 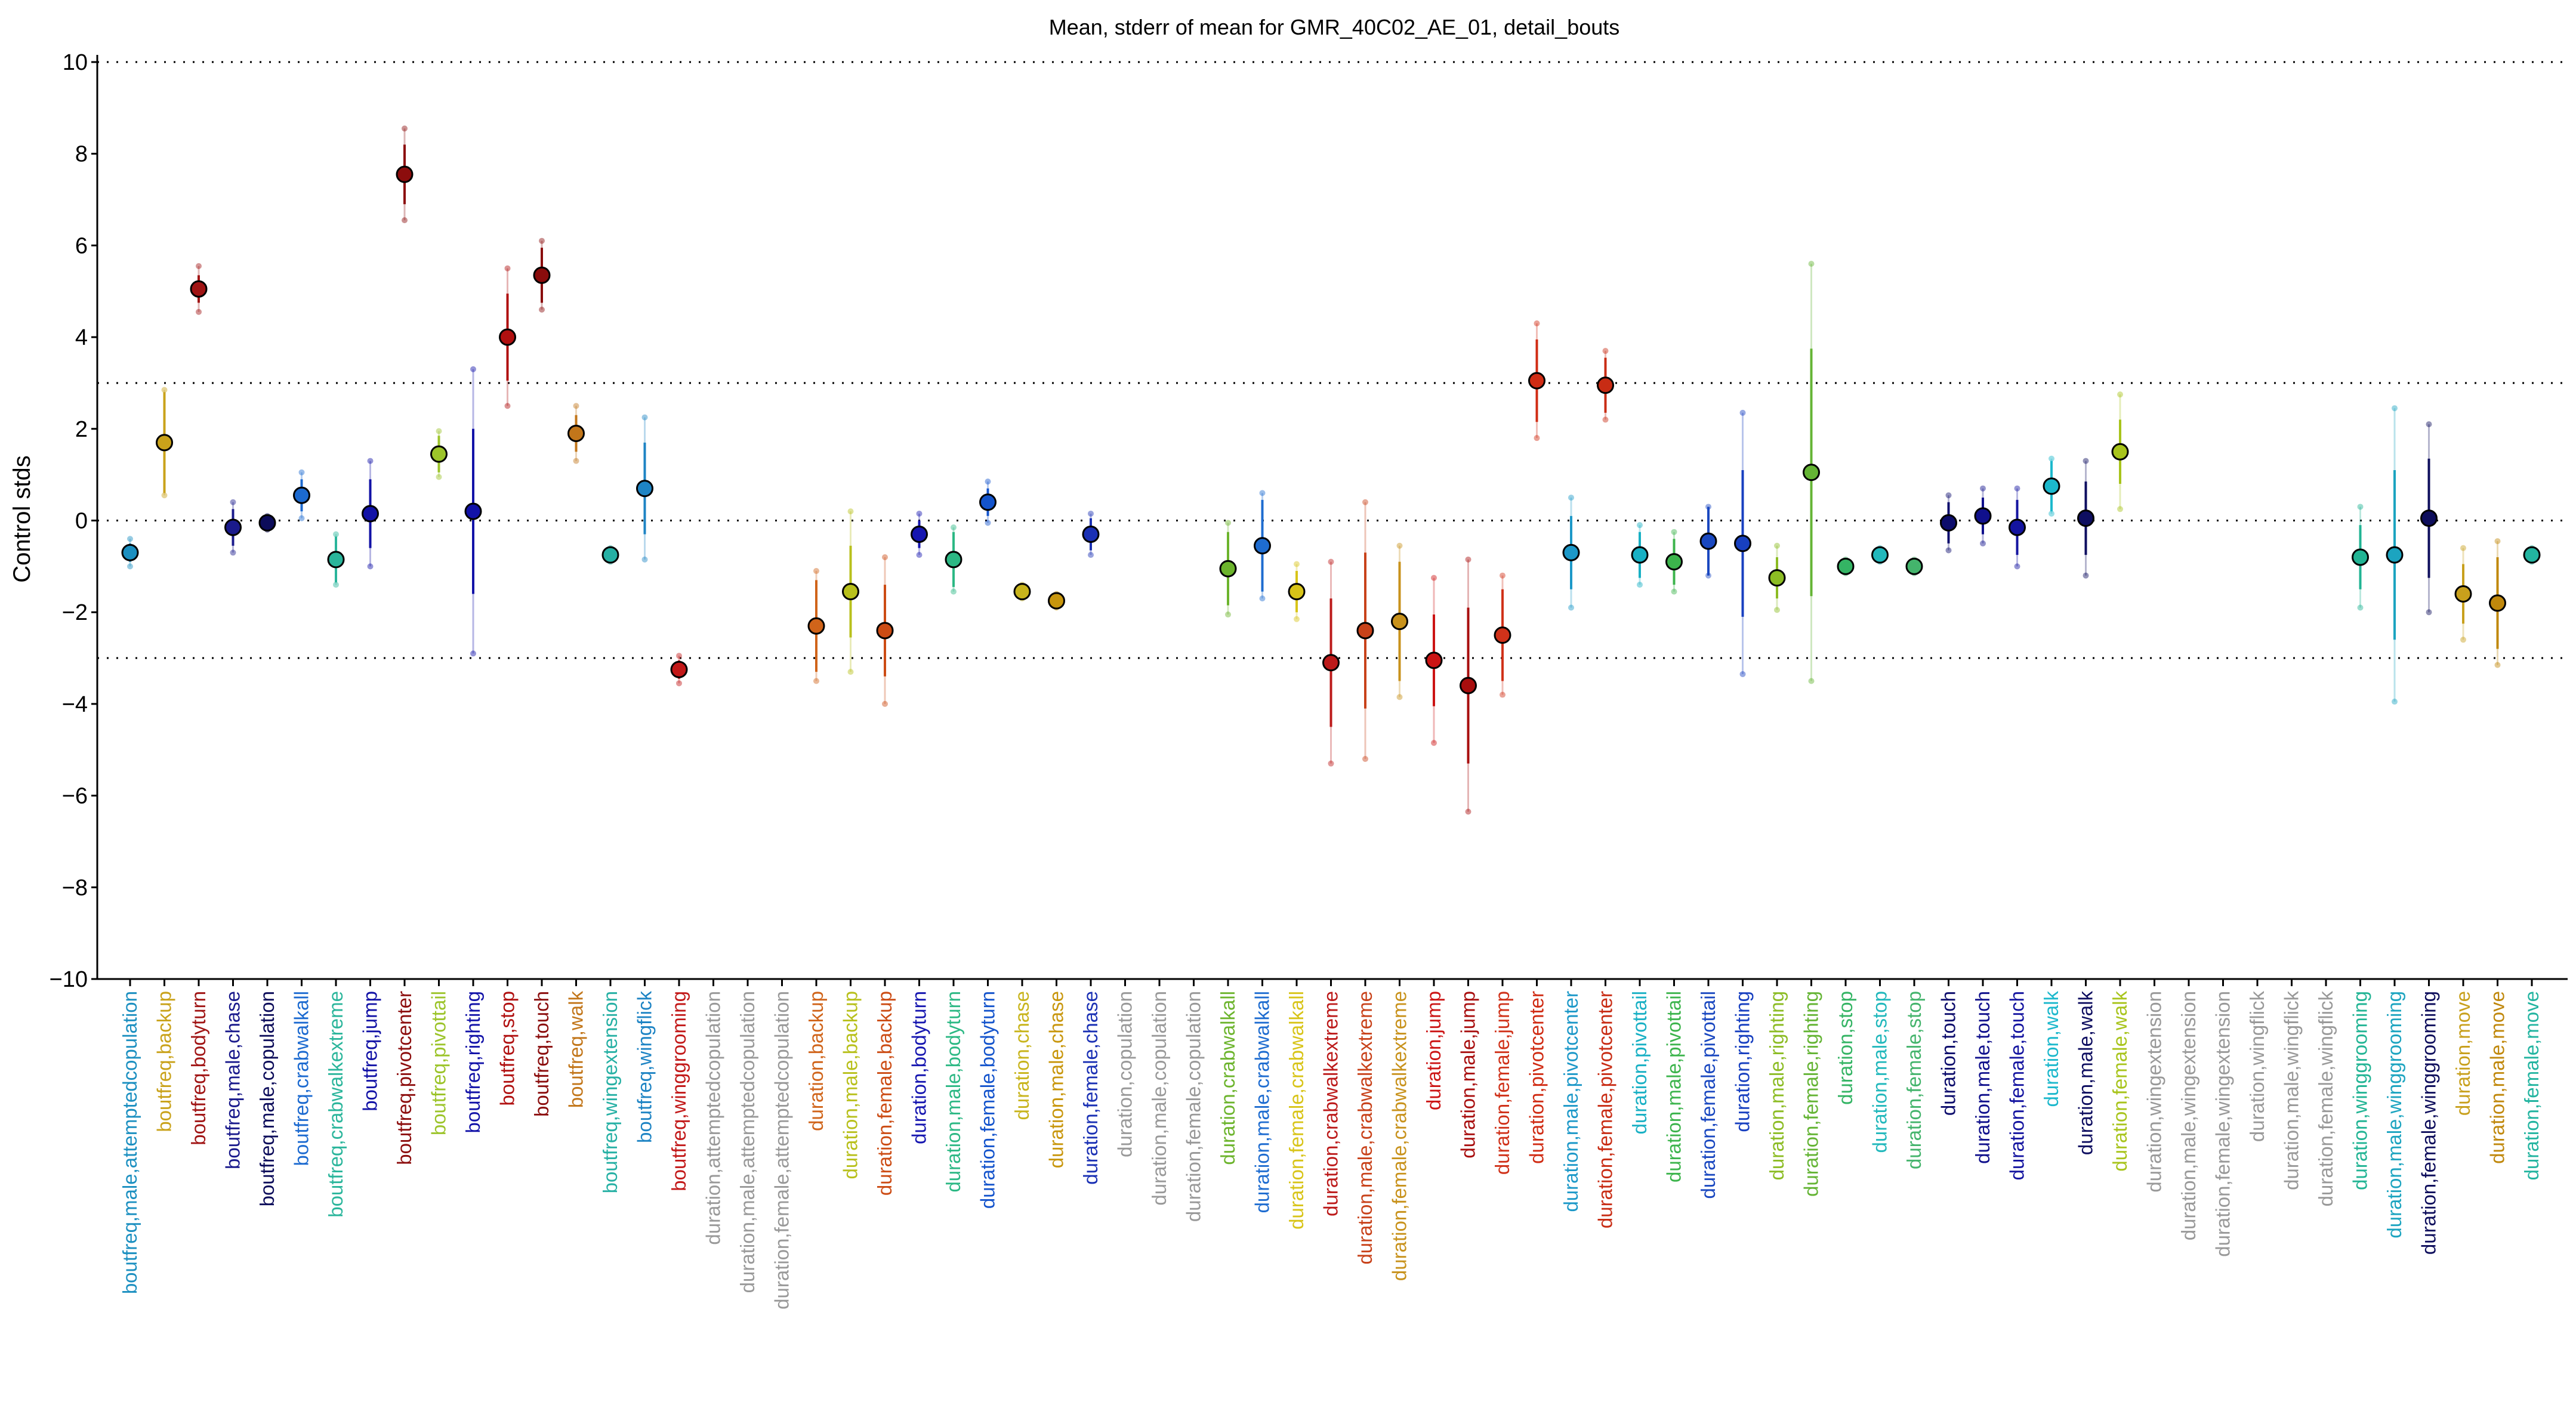 I want to click on x-tick-label: duration,wingflick, so click(x=2257, y=1066).